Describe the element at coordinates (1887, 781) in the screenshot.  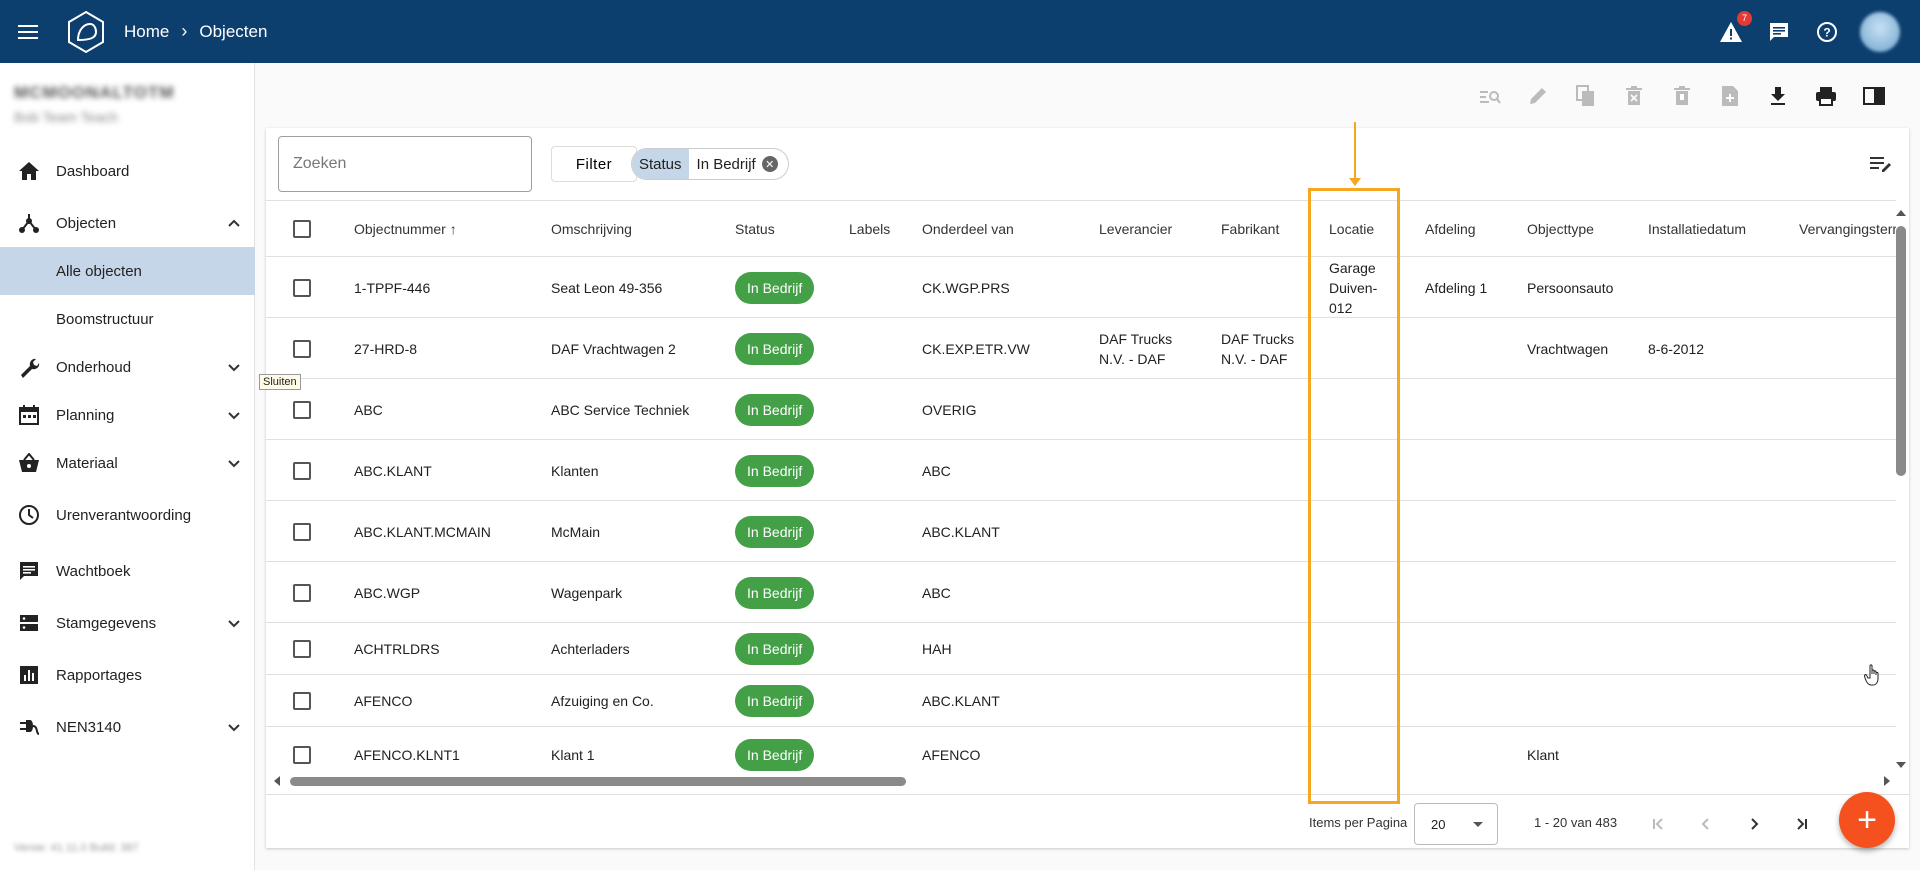
I see `scroll-right-icon` at that location.